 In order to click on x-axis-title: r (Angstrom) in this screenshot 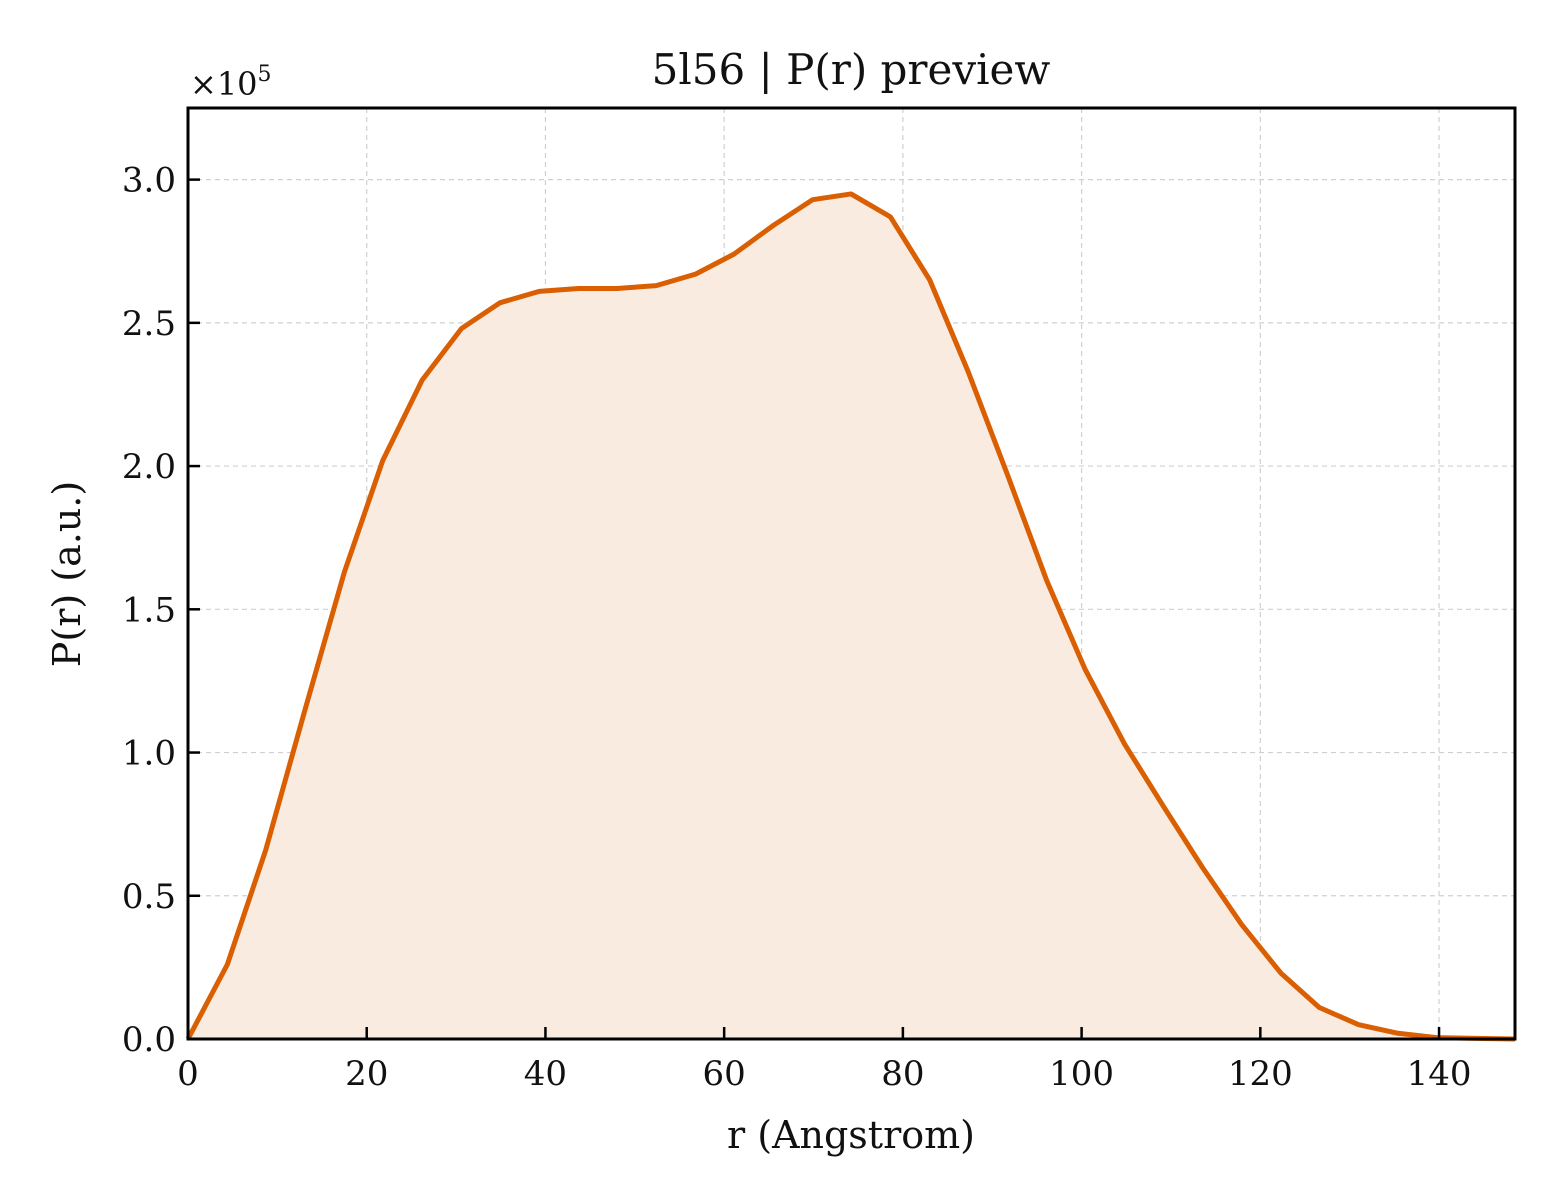, I will do `click(851, 1135)`.